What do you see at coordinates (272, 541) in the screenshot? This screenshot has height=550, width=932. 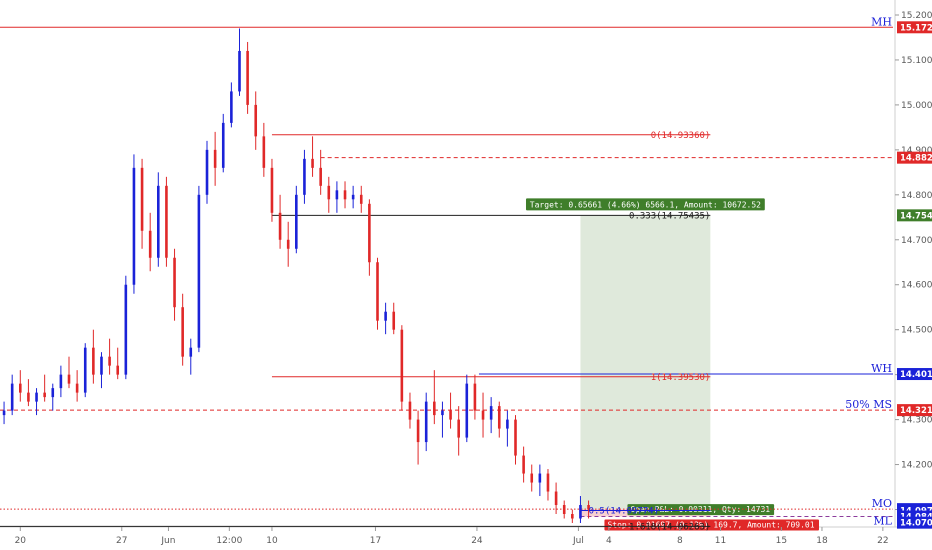 I see `time-tick-label: 10` at bounding box center [272, 541].